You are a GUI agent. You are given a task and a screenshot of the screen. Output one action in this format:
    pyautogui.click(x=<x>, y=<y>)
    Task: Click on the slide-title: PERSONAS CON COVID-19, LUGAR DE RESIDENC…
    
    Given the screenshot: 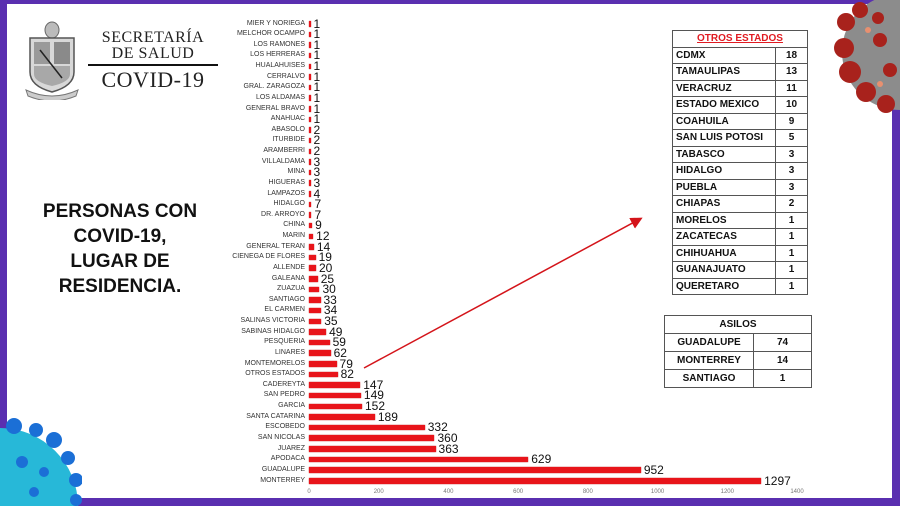 What is the action you would take?
    pyautogui.click(x=120, y=249)
    